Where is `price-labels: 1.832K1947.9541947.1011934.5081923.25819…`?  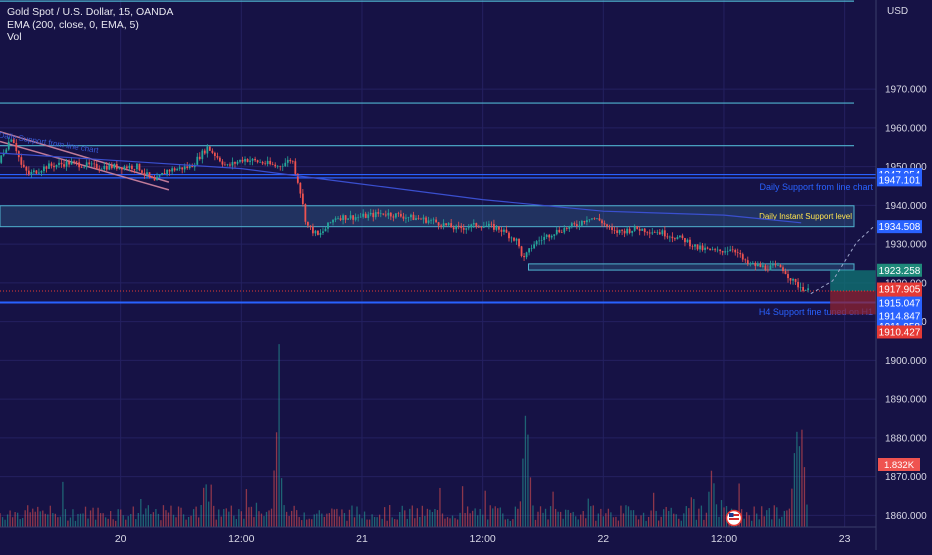
price-labels: 1.832K1947.9541947.1011934.5081923.25819… is located at coordinates (899, 319).